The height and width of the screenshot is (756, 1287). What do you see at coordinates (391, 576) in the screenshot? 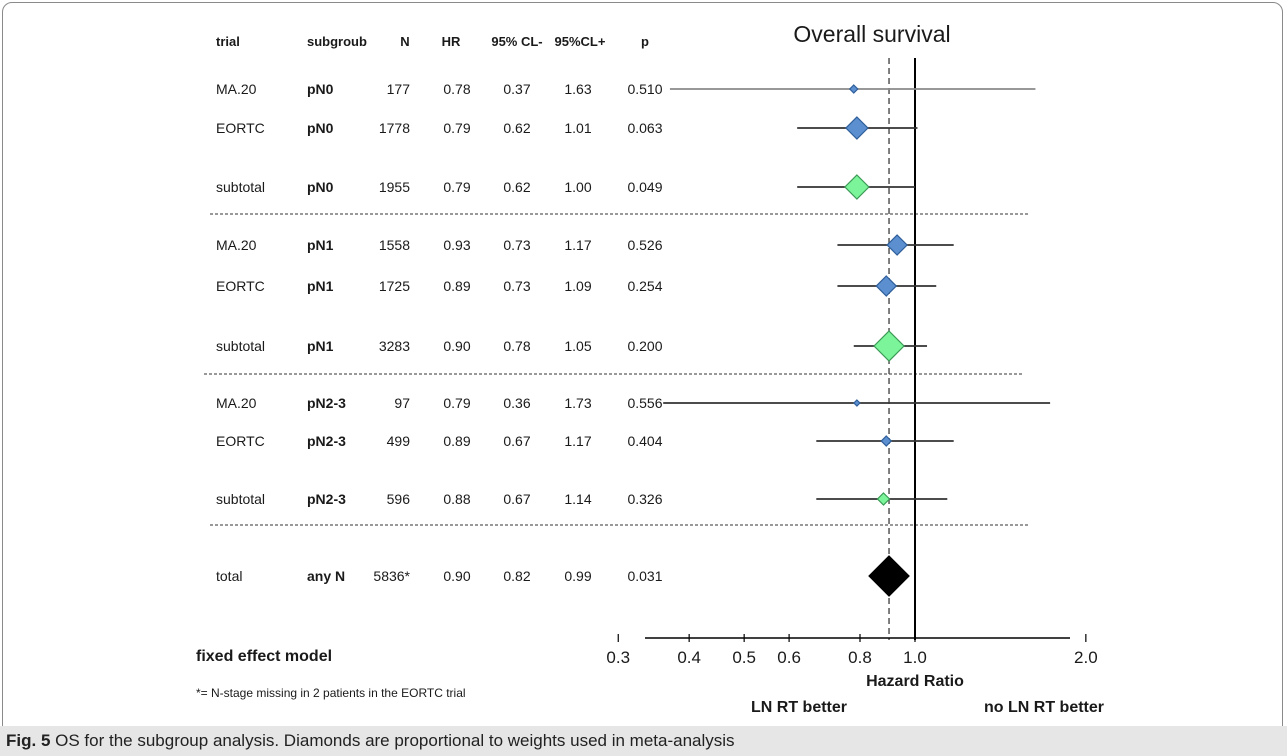
I see `table-cell-N: 5836*` at bounding box center [391, 576].